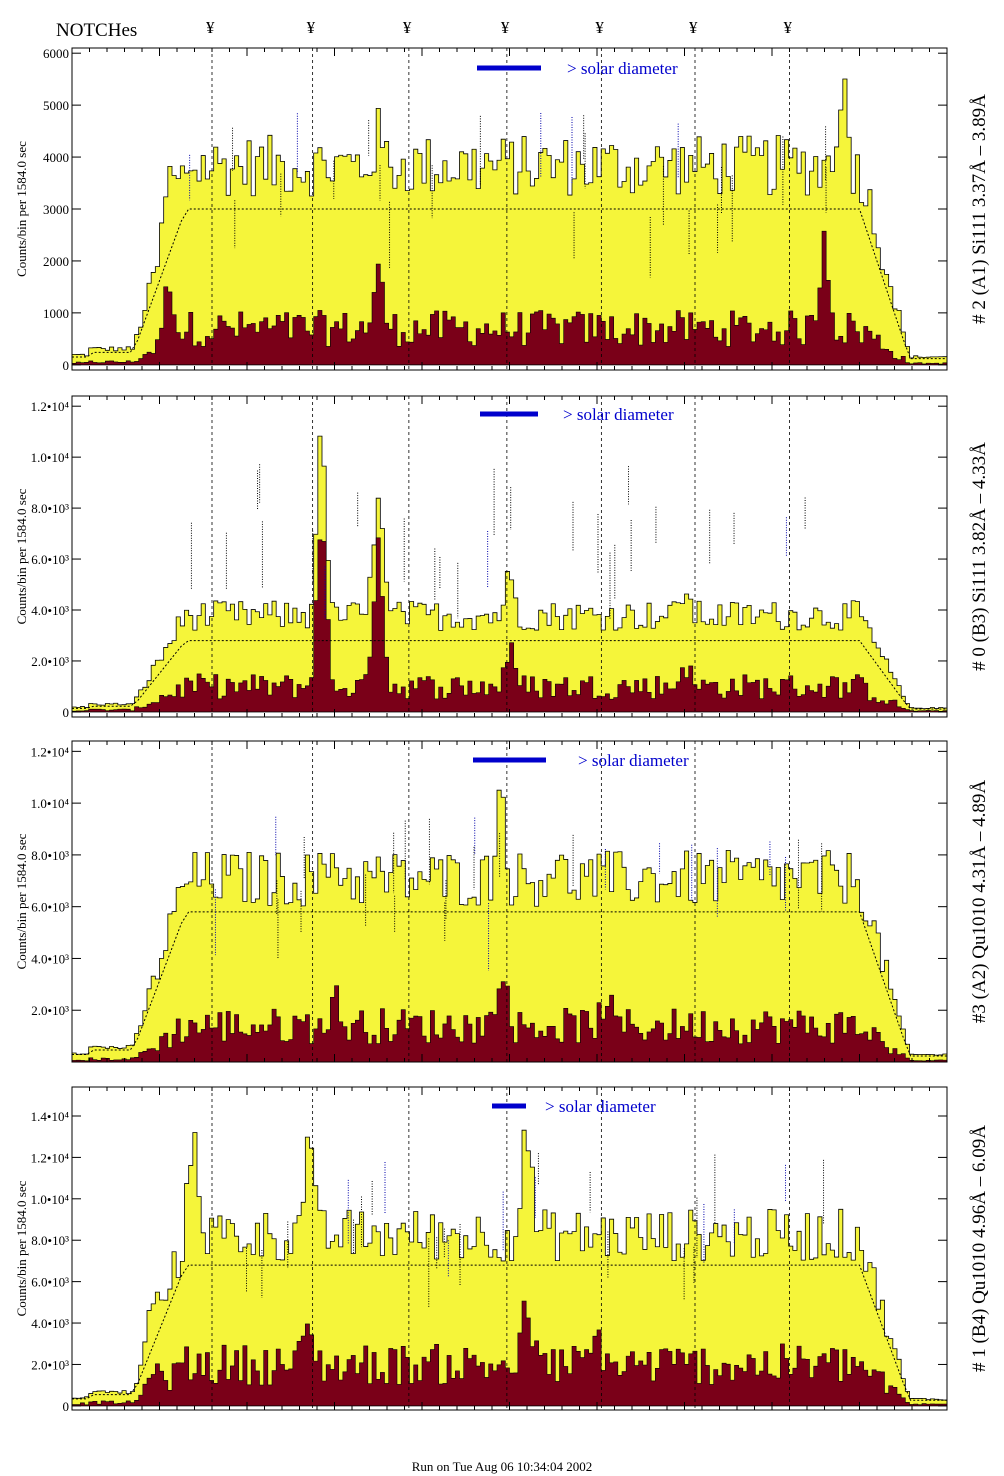 The height and width of the screenshot is (1476, 1004). What do you see at coordinates (56, 261) in the screenshot?
I see `y-tick-label: 2000` at bounding box center [56, 261].